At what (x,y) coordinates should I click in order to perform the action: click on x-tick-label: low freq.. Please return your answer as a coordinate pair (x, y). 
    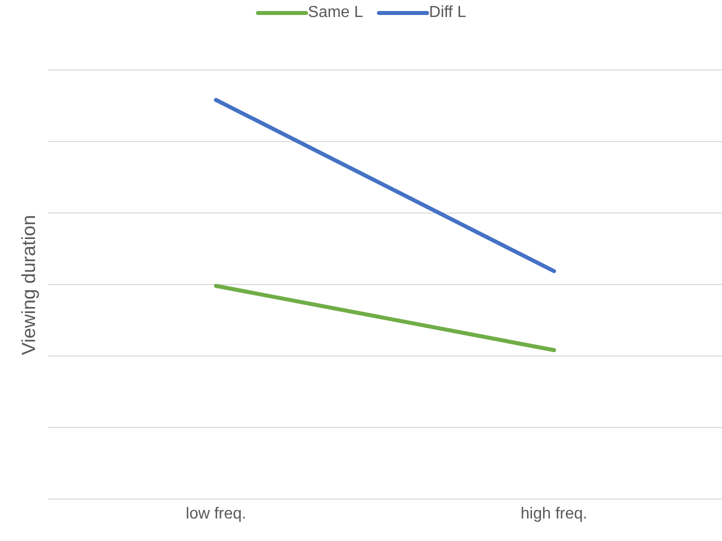
    Looking at the image, I should click on (216, 513).